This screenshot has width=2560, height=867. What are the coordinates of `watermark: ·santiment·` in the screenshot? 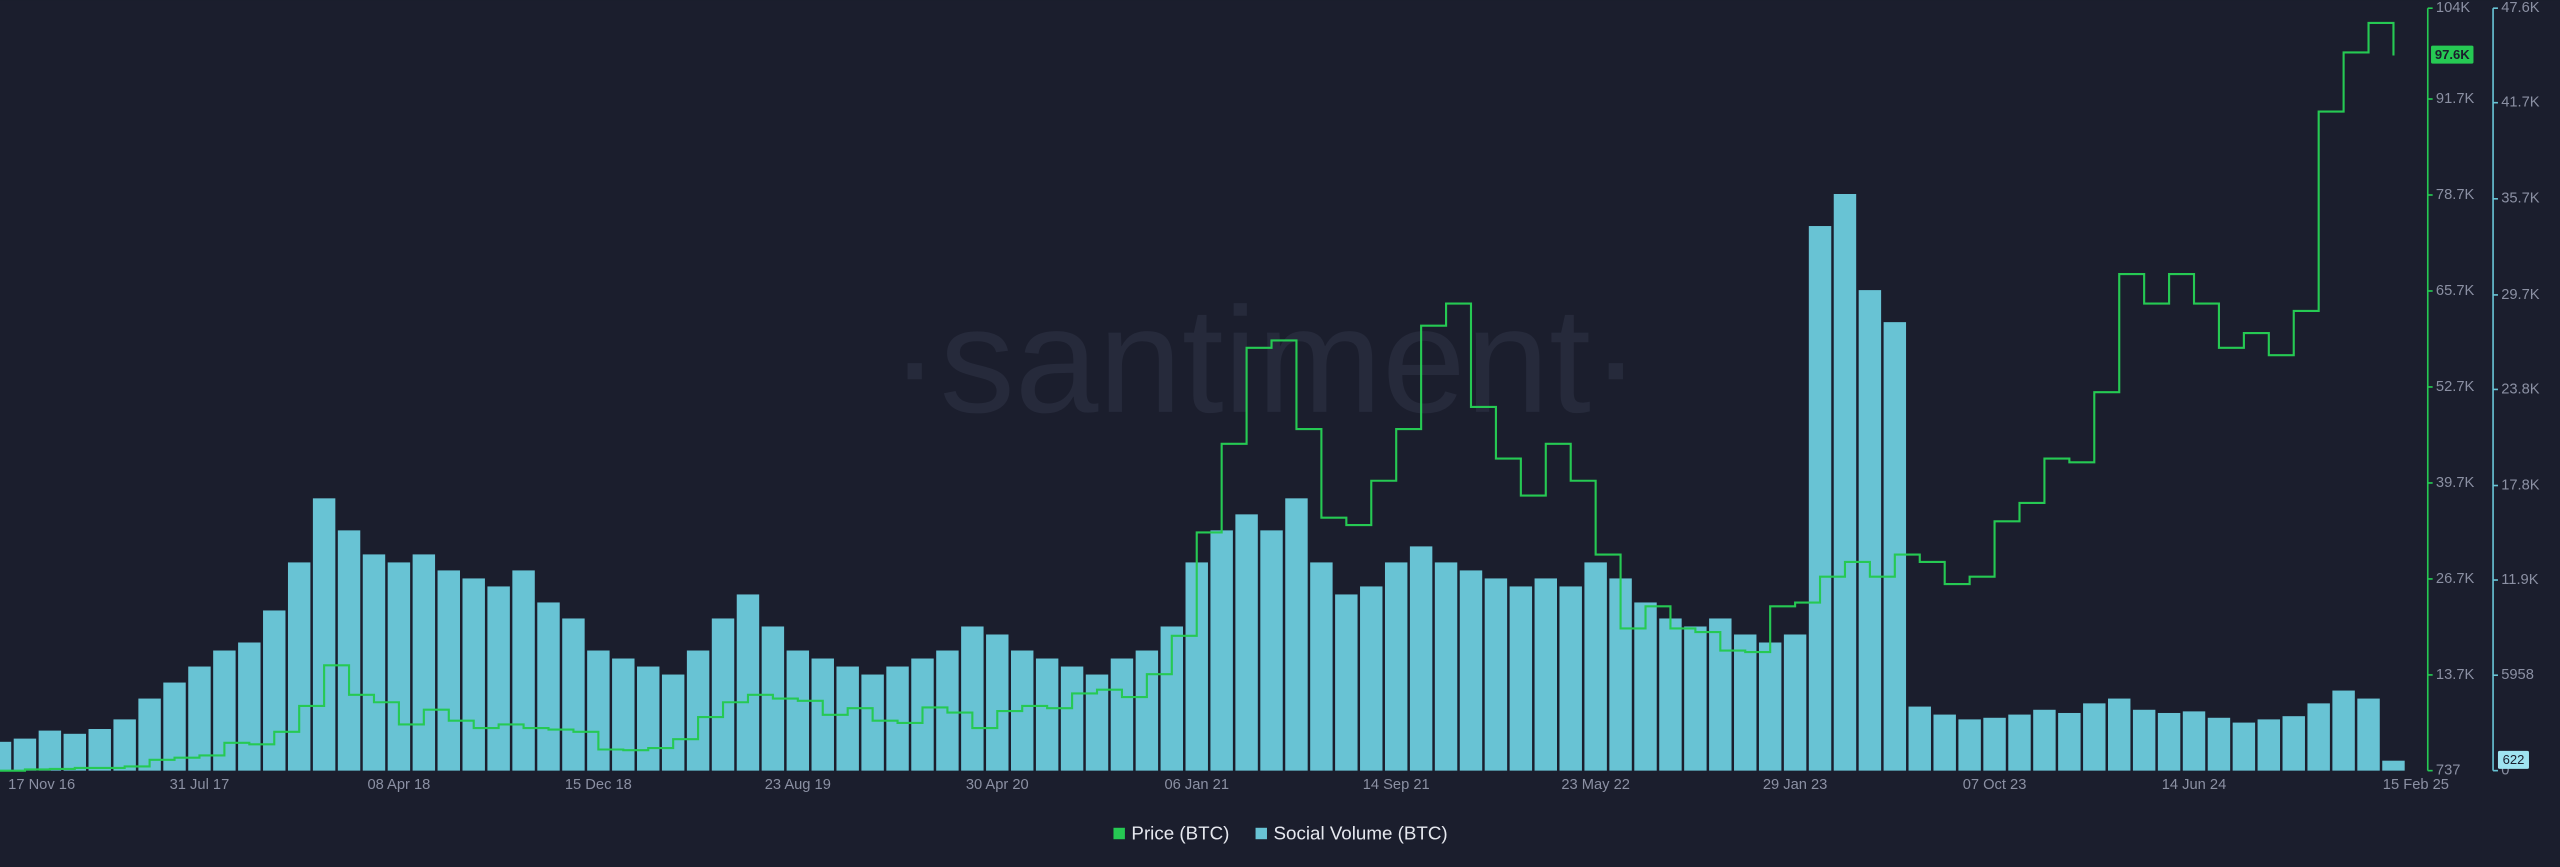 It's located at (1265, 360).